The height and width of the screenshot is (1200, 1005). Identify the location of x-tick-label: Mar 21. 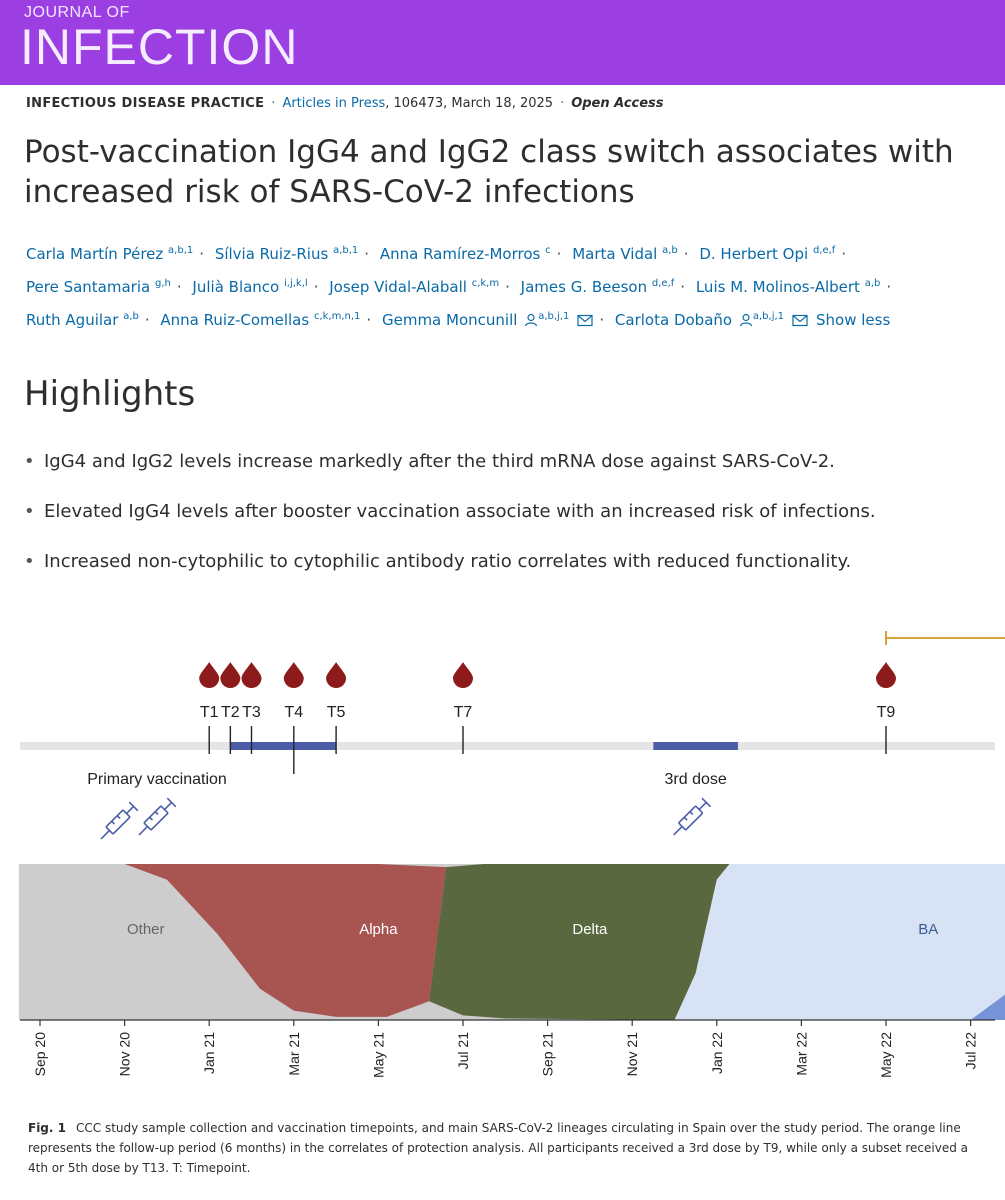
(294, 1054).